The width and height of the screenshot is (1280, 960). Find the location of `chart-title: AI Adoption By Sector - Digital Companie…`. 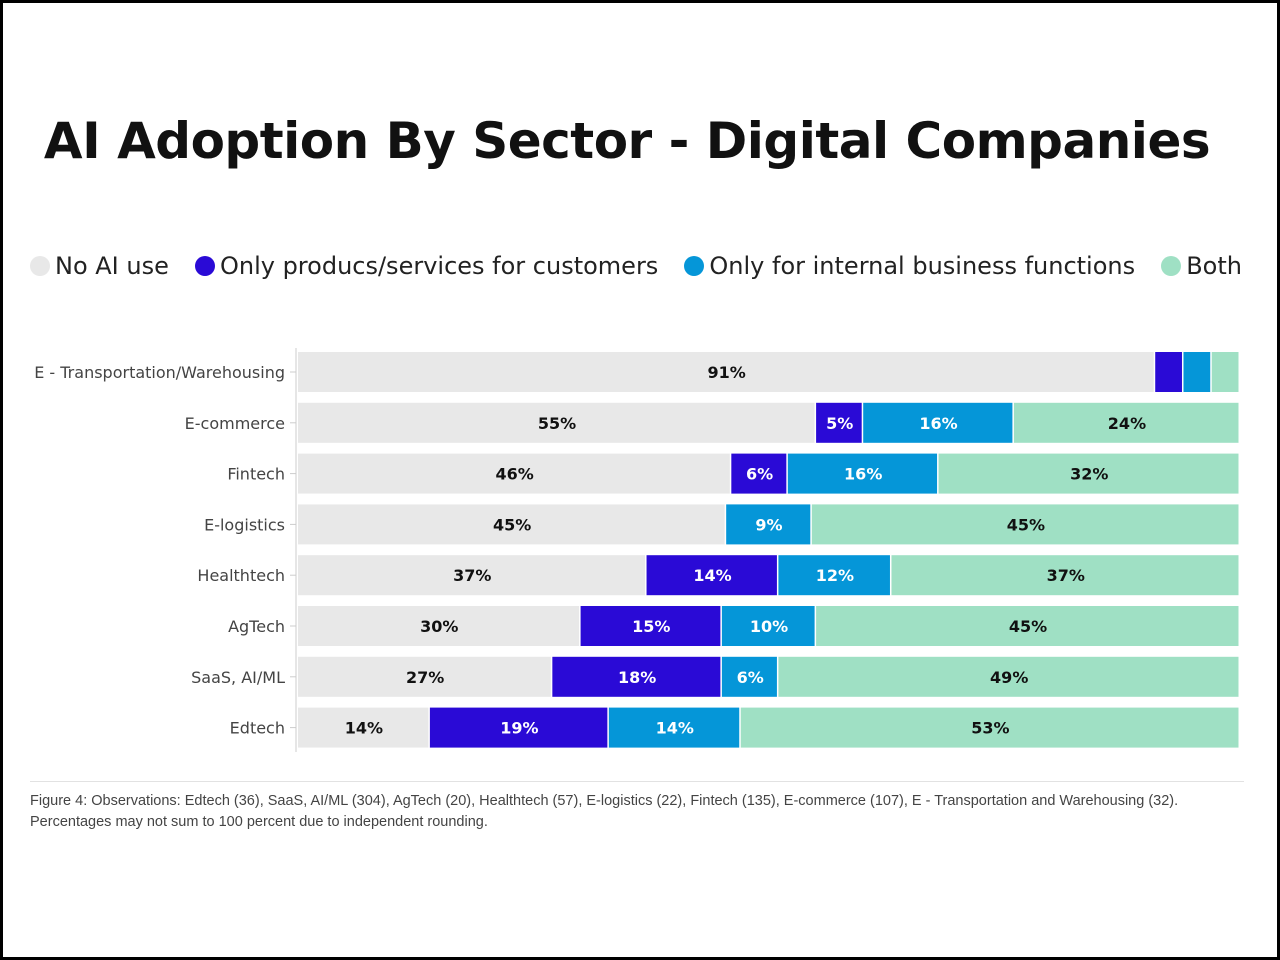

chart-title: AI Adoption By Sector - Digital Companie… is located at coordinates (627, 141).